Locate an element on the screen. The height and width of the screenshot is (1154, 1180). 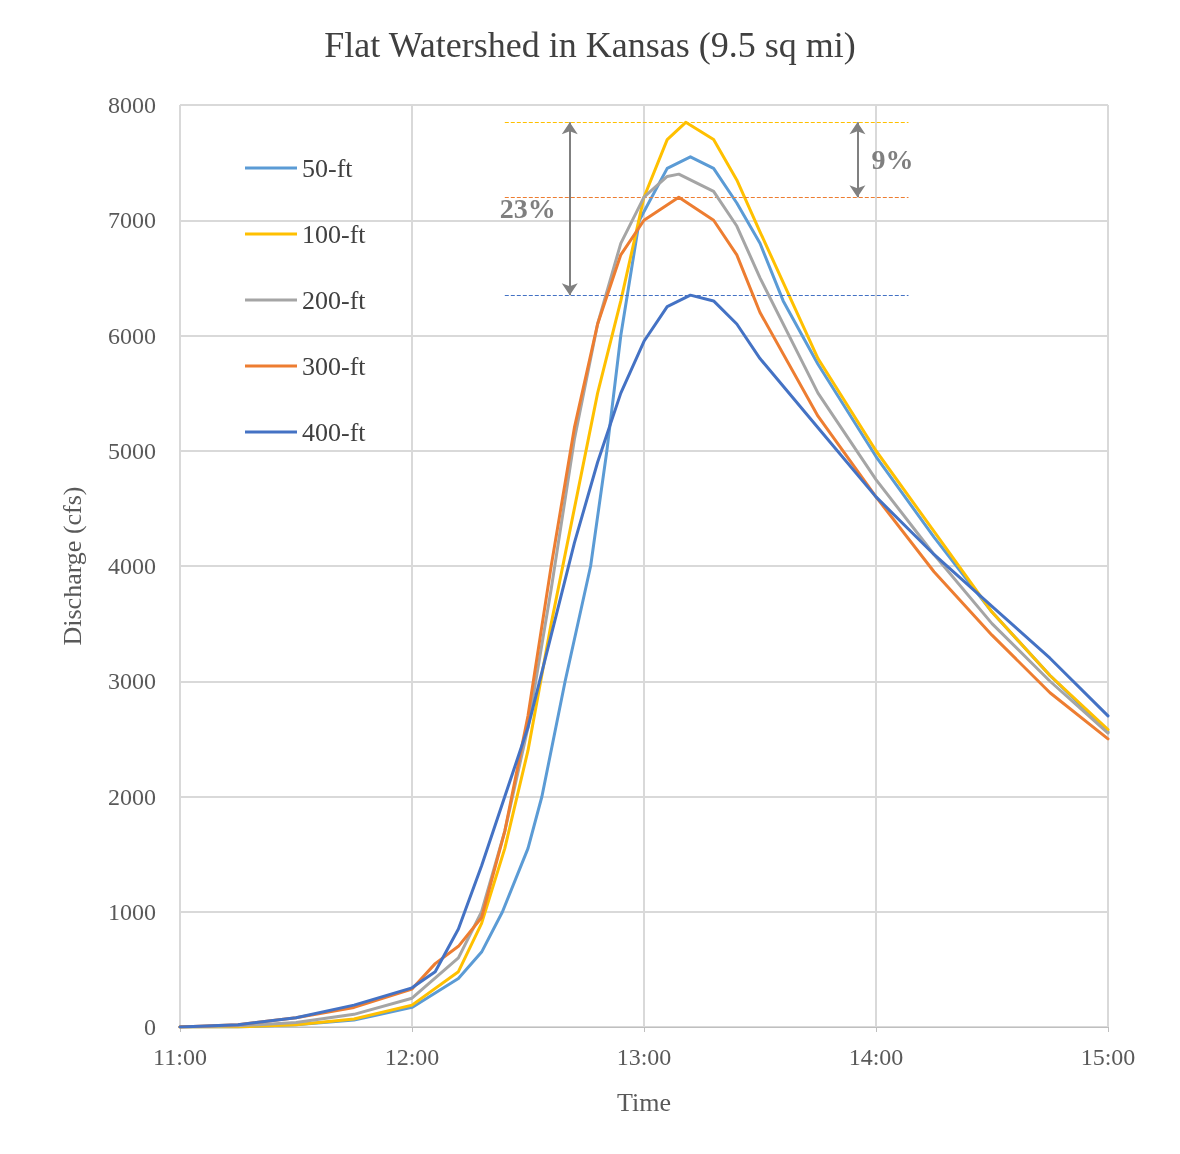
y-tick-label: 8000 is located at coordinates (132, 105).